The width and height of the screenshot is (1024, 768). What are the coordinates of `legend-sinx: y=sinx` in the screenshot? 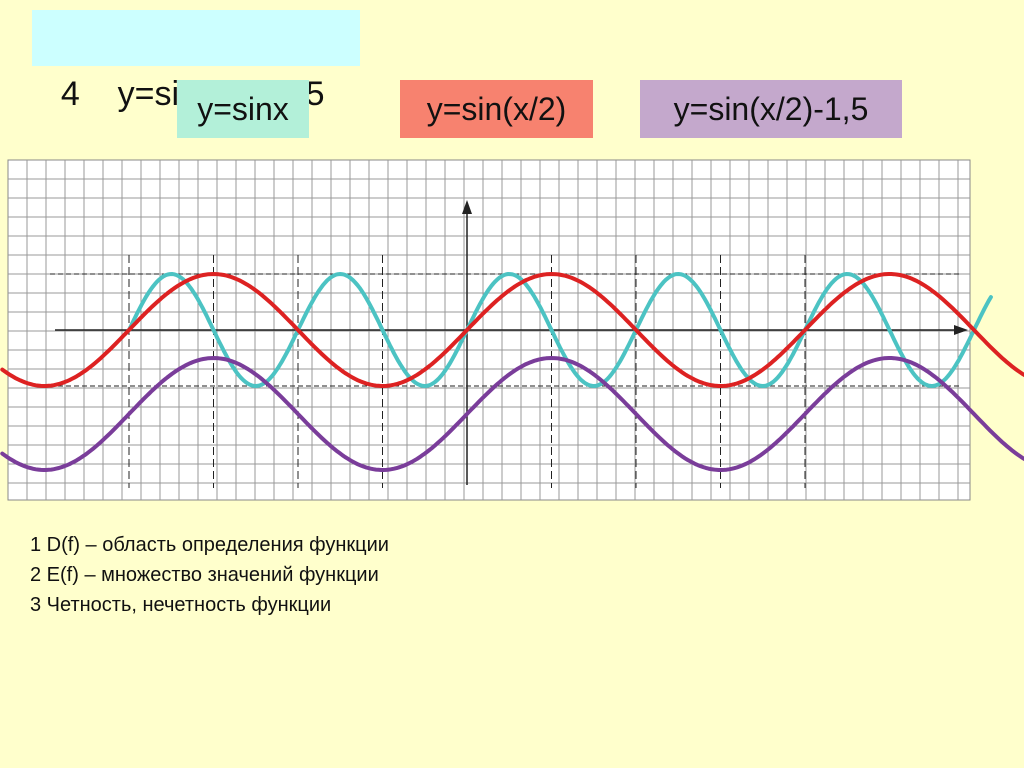 It's located at (243, 109).